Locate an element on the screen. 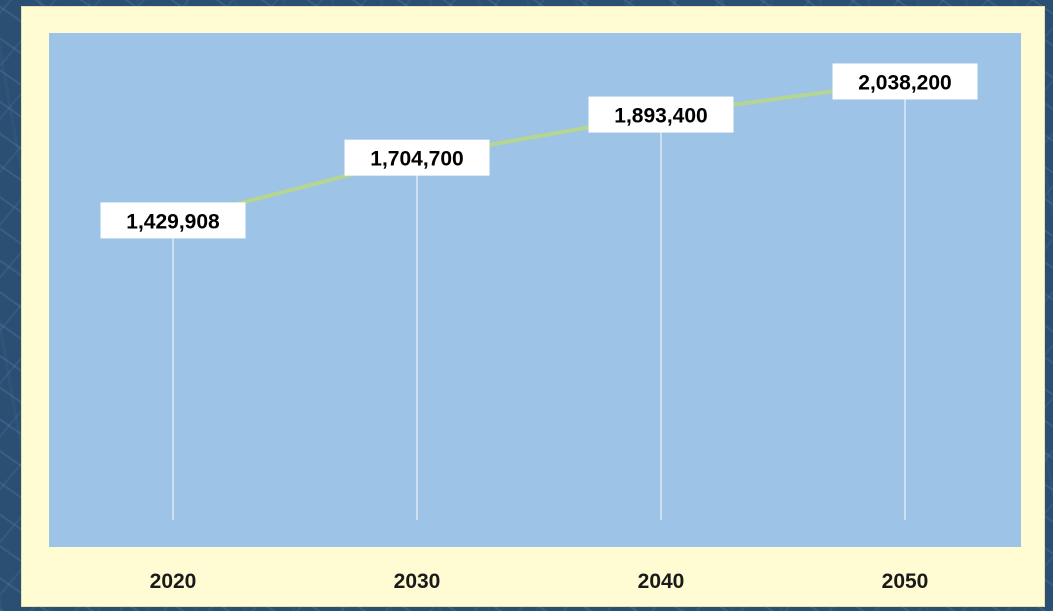 The height and width of the screenshot is (611, 1053). x-axis-ticks: 2020 2030 2040 2050 is located at coordinates (539, 581).